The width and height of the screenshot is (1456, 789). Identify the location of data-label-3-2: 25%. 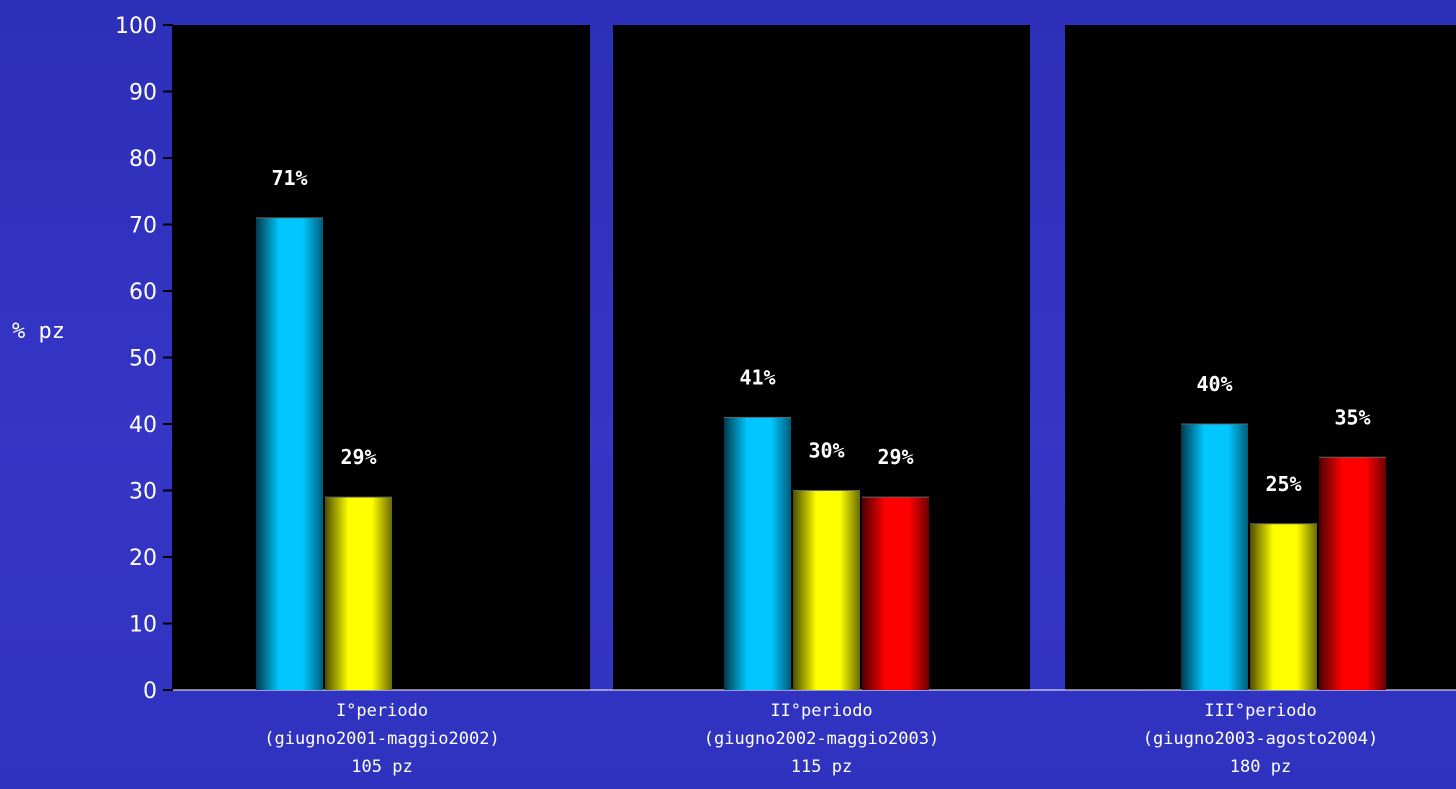
(1283, 484).